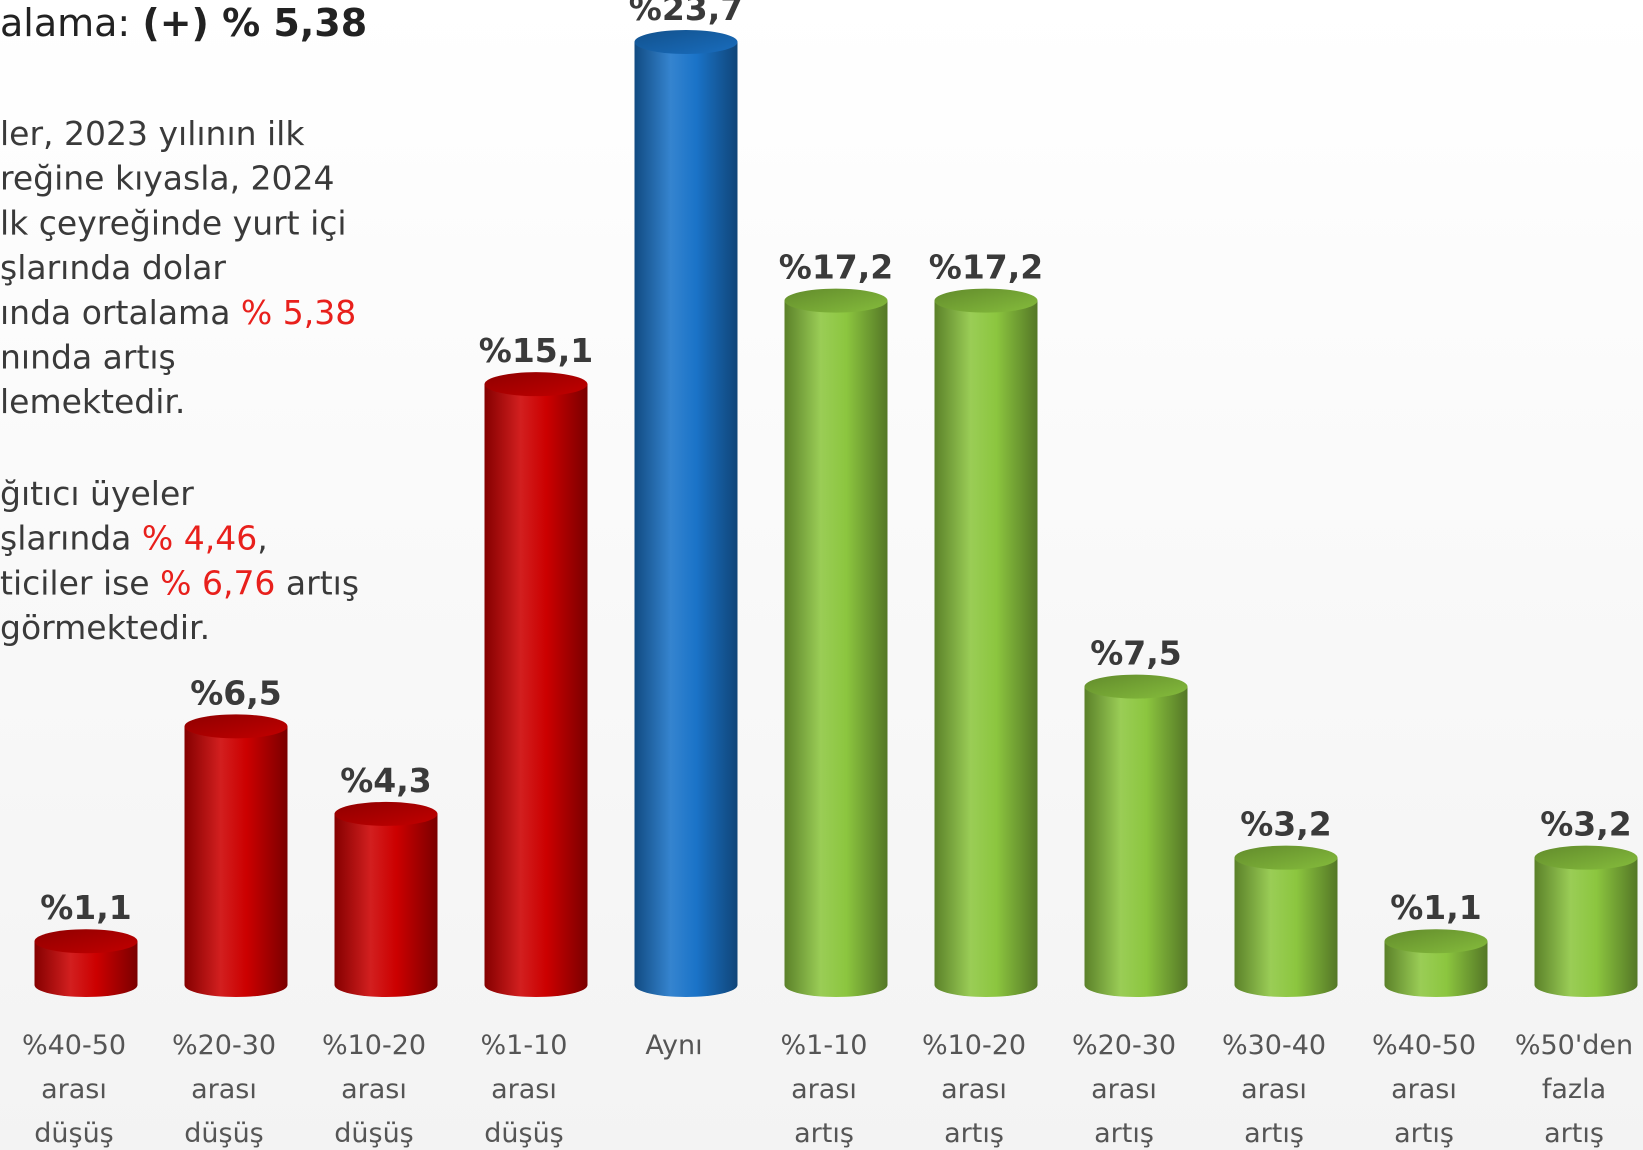 Image resolution: width=1643 pixels, height=1150 pixels. Describe the element at coordinates (236, 692) in the screenshot. I see `value-label: %6,5` at that location.